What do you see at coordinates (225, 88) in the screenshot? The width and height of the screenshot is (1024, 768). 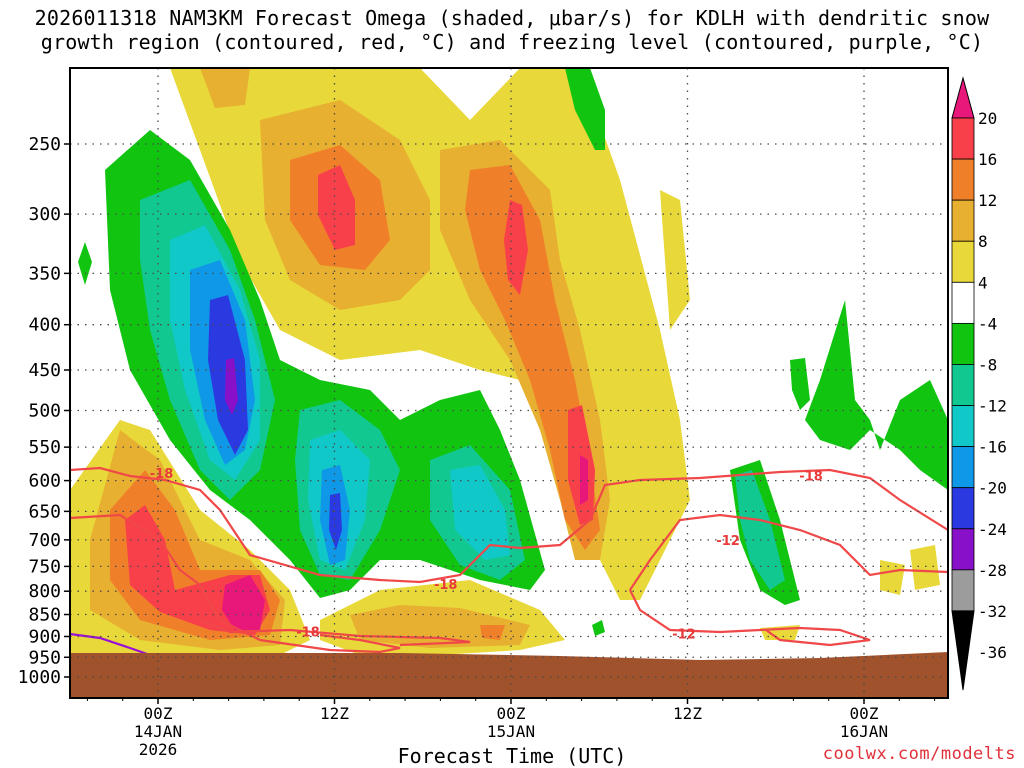 I see `omega-region-pos8` at bounding box center [225, 88].